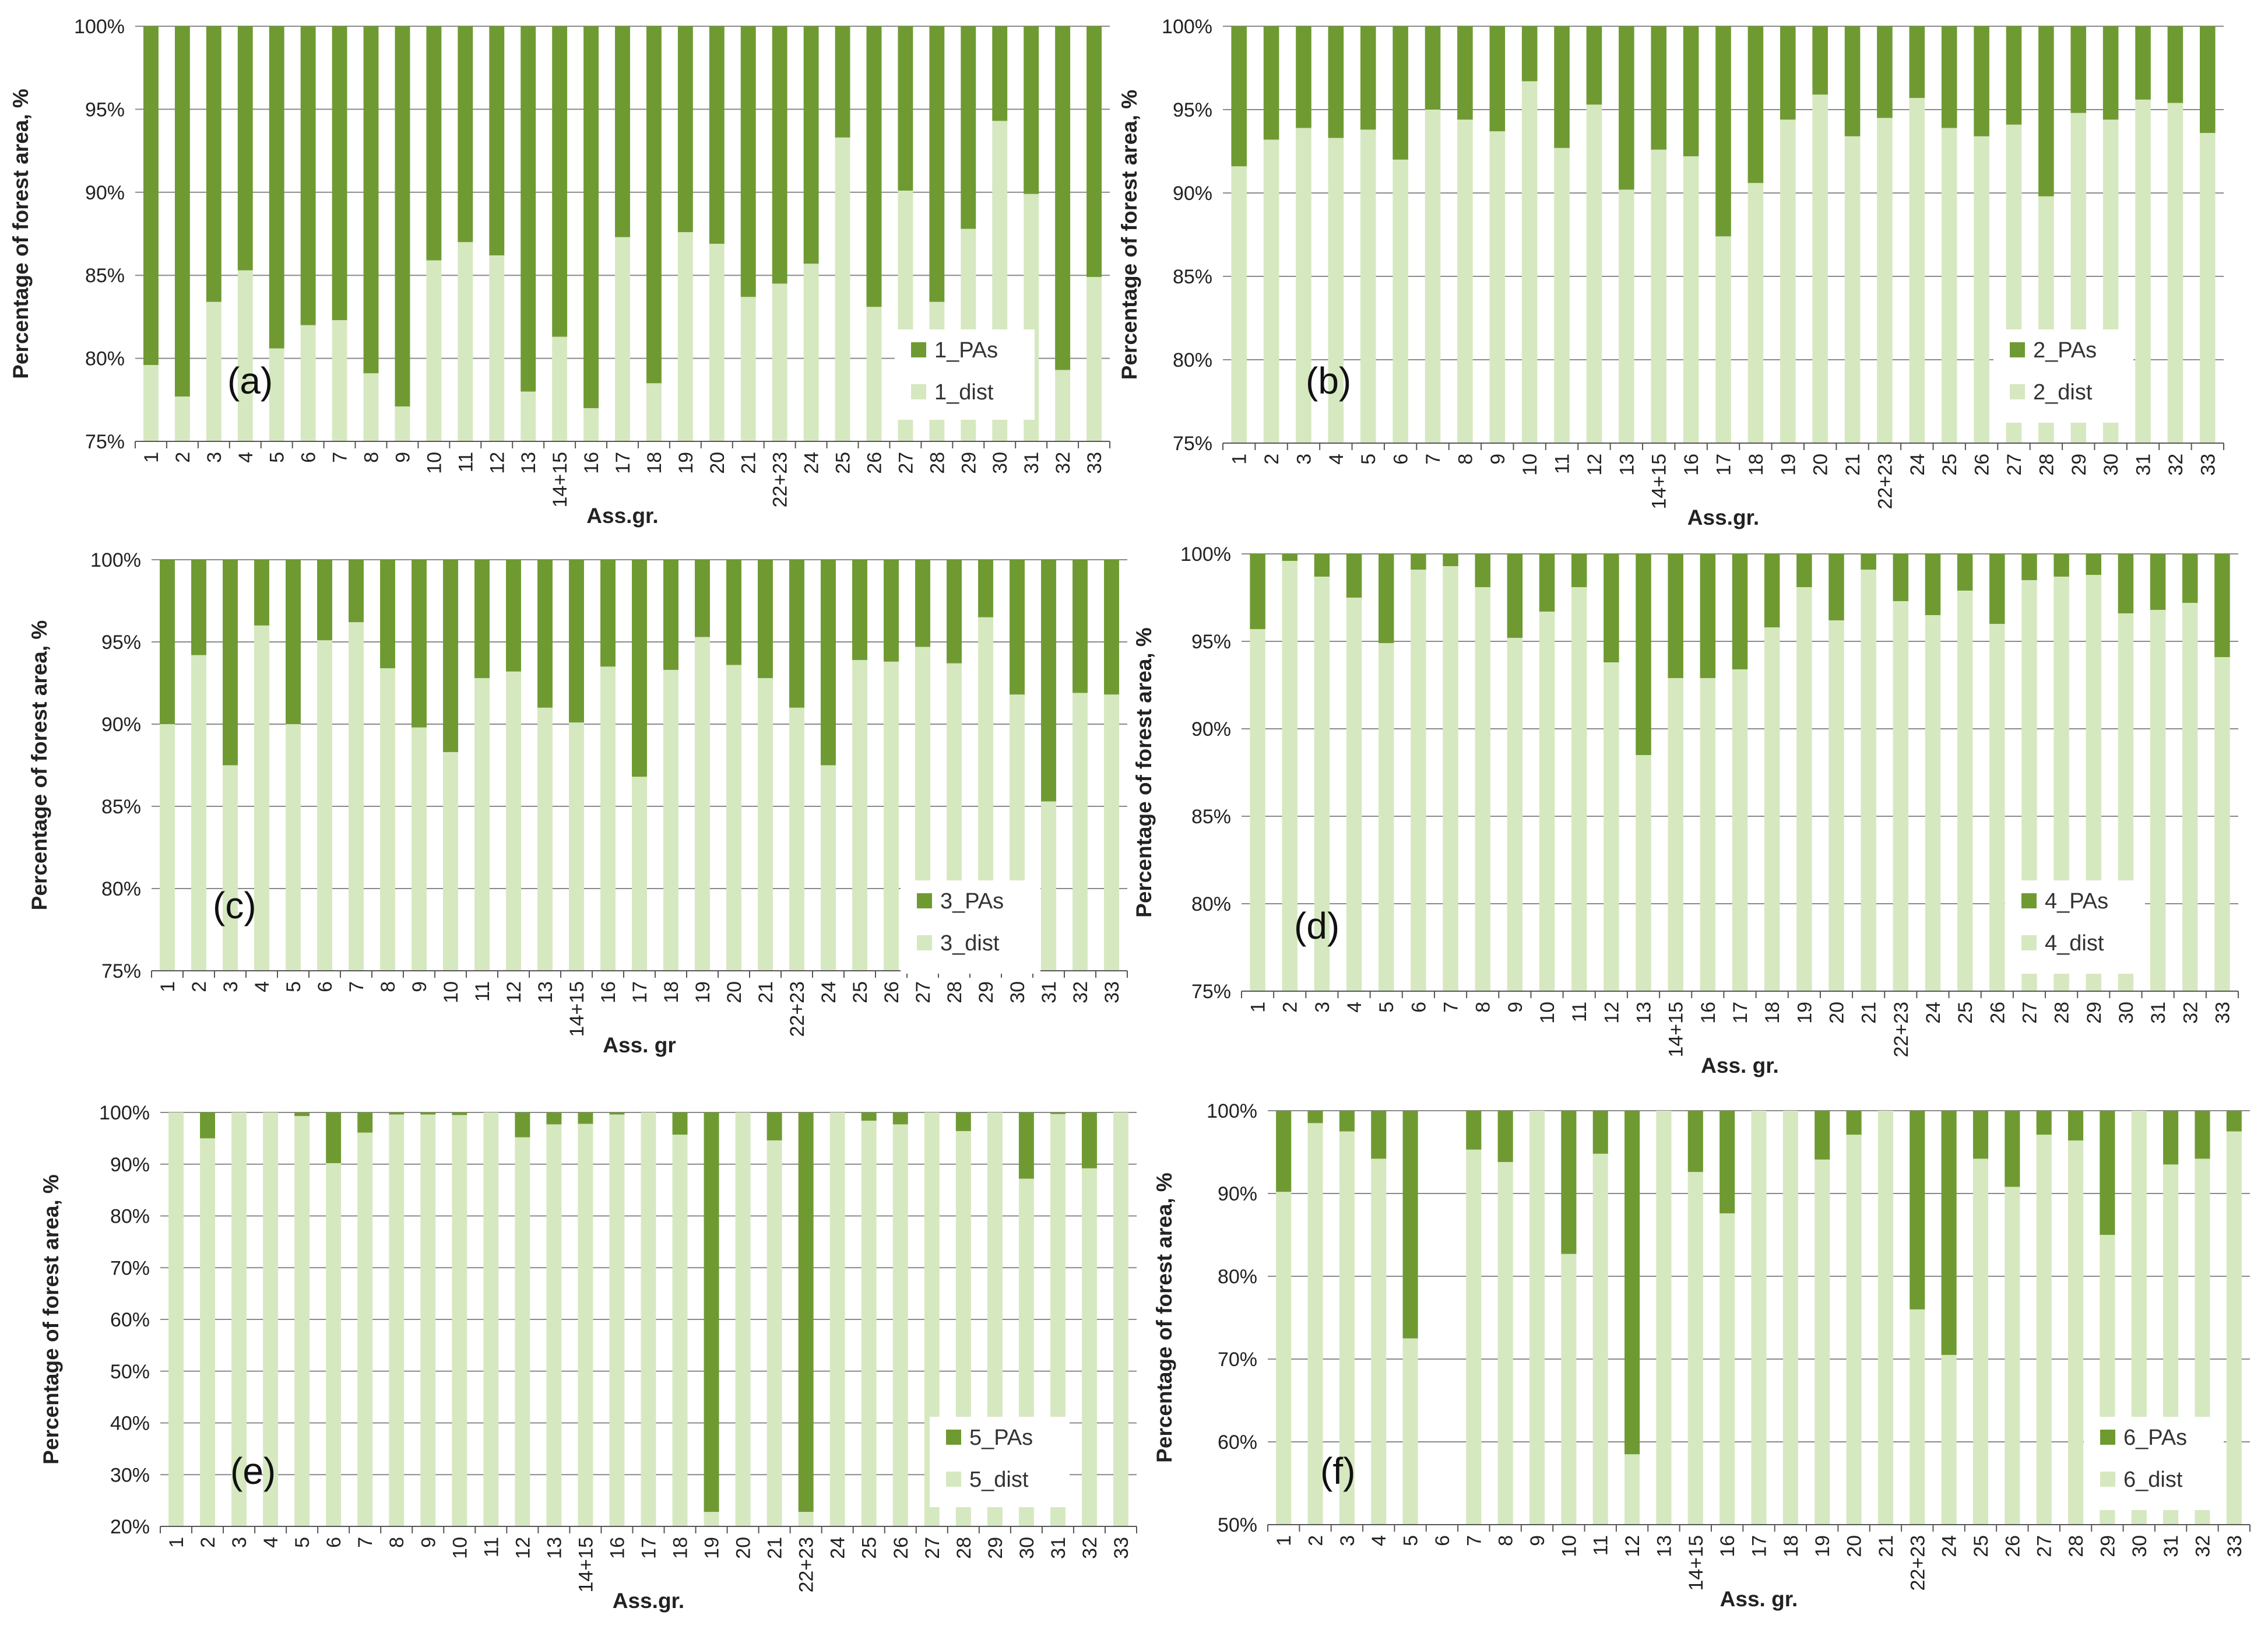 The image size is (2268, 1650). I want to click on legend: 5_PAs 5_dist, so click(1000, 1462).